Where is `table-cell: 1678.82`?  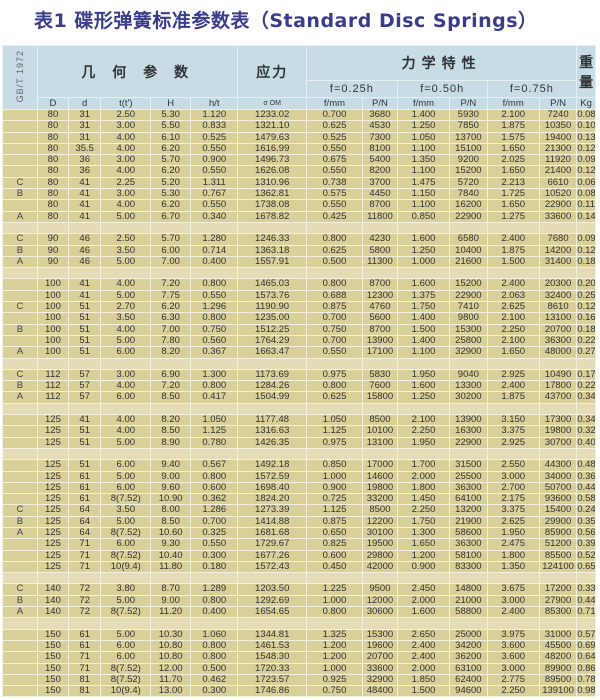
table-cell: 1678.82 is located at coordinates (272, 216).